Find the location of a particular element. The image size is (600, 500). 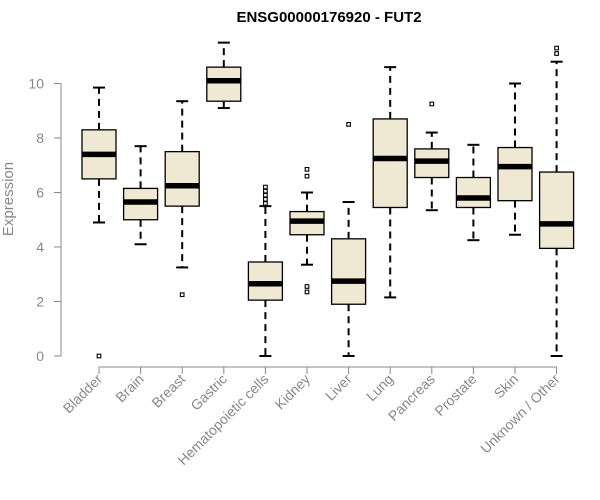

y-tick-label: 2 is located at coordinates (40, 302).